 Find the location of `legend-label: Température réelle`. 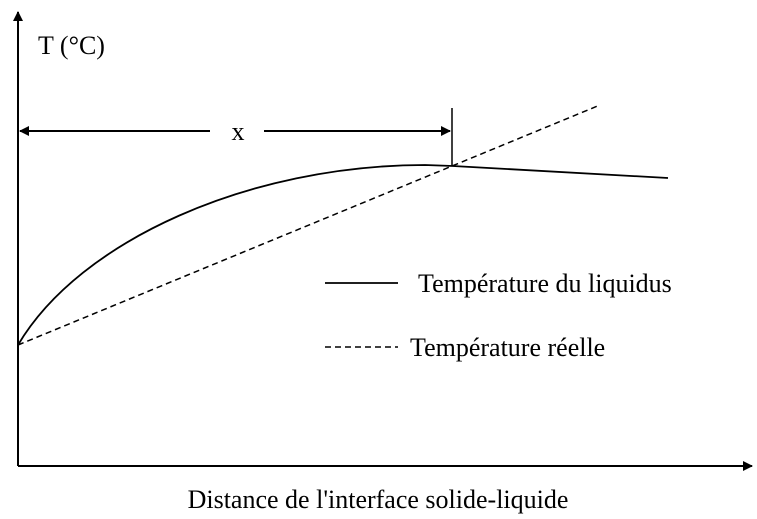

legend-label: Température réelle is located at coordinates (507, 347).